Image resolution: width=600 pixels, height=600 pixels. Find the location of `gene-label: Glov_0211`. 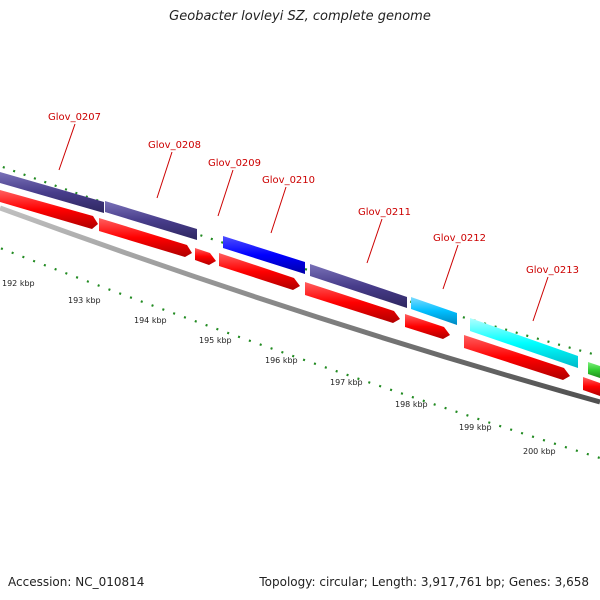

gene-label: Glov_0211 is located at coordinates (384, 212).